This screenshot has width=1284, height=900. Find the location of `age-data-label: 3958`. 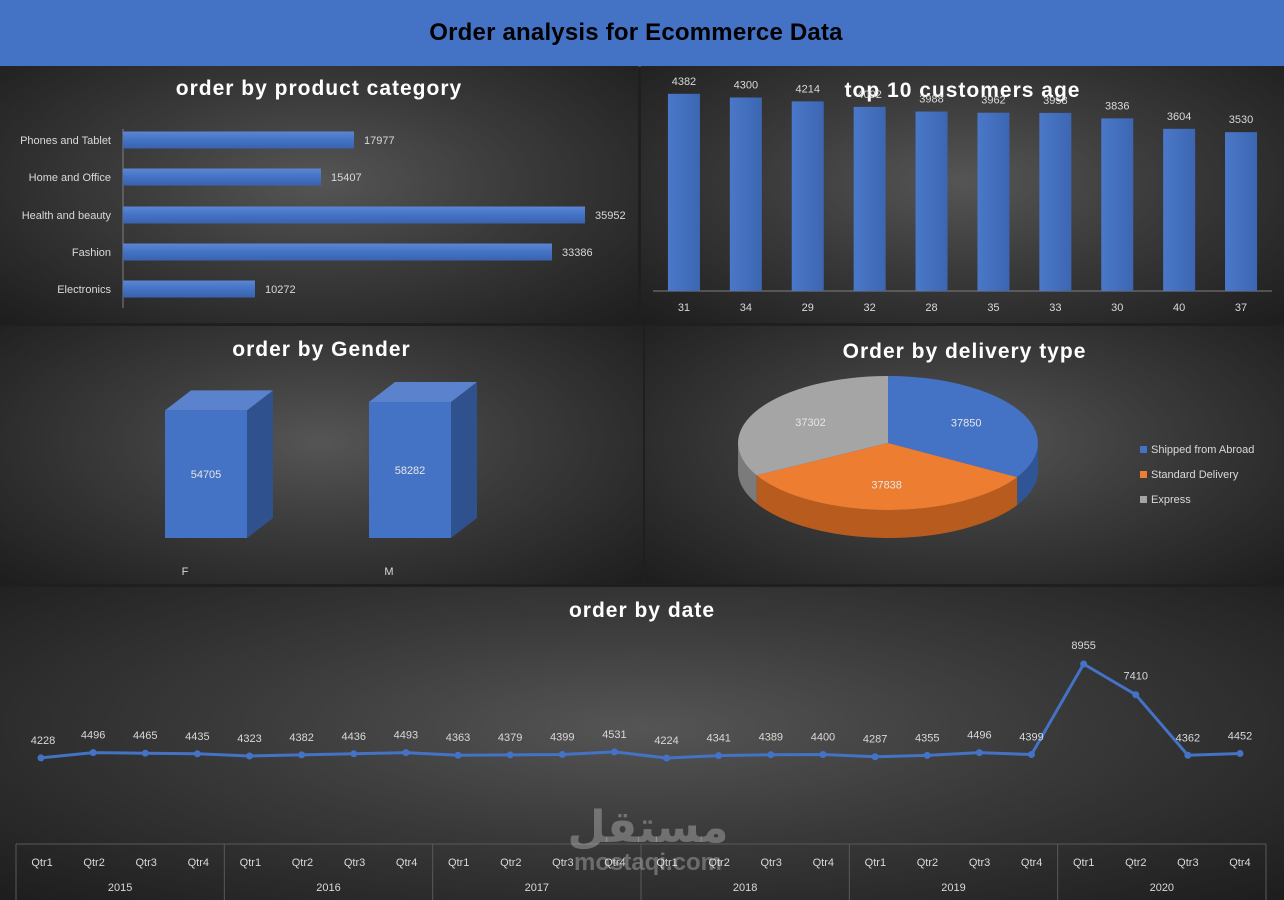

age-data-label: 3958 is located at coordinates (1055, 101).